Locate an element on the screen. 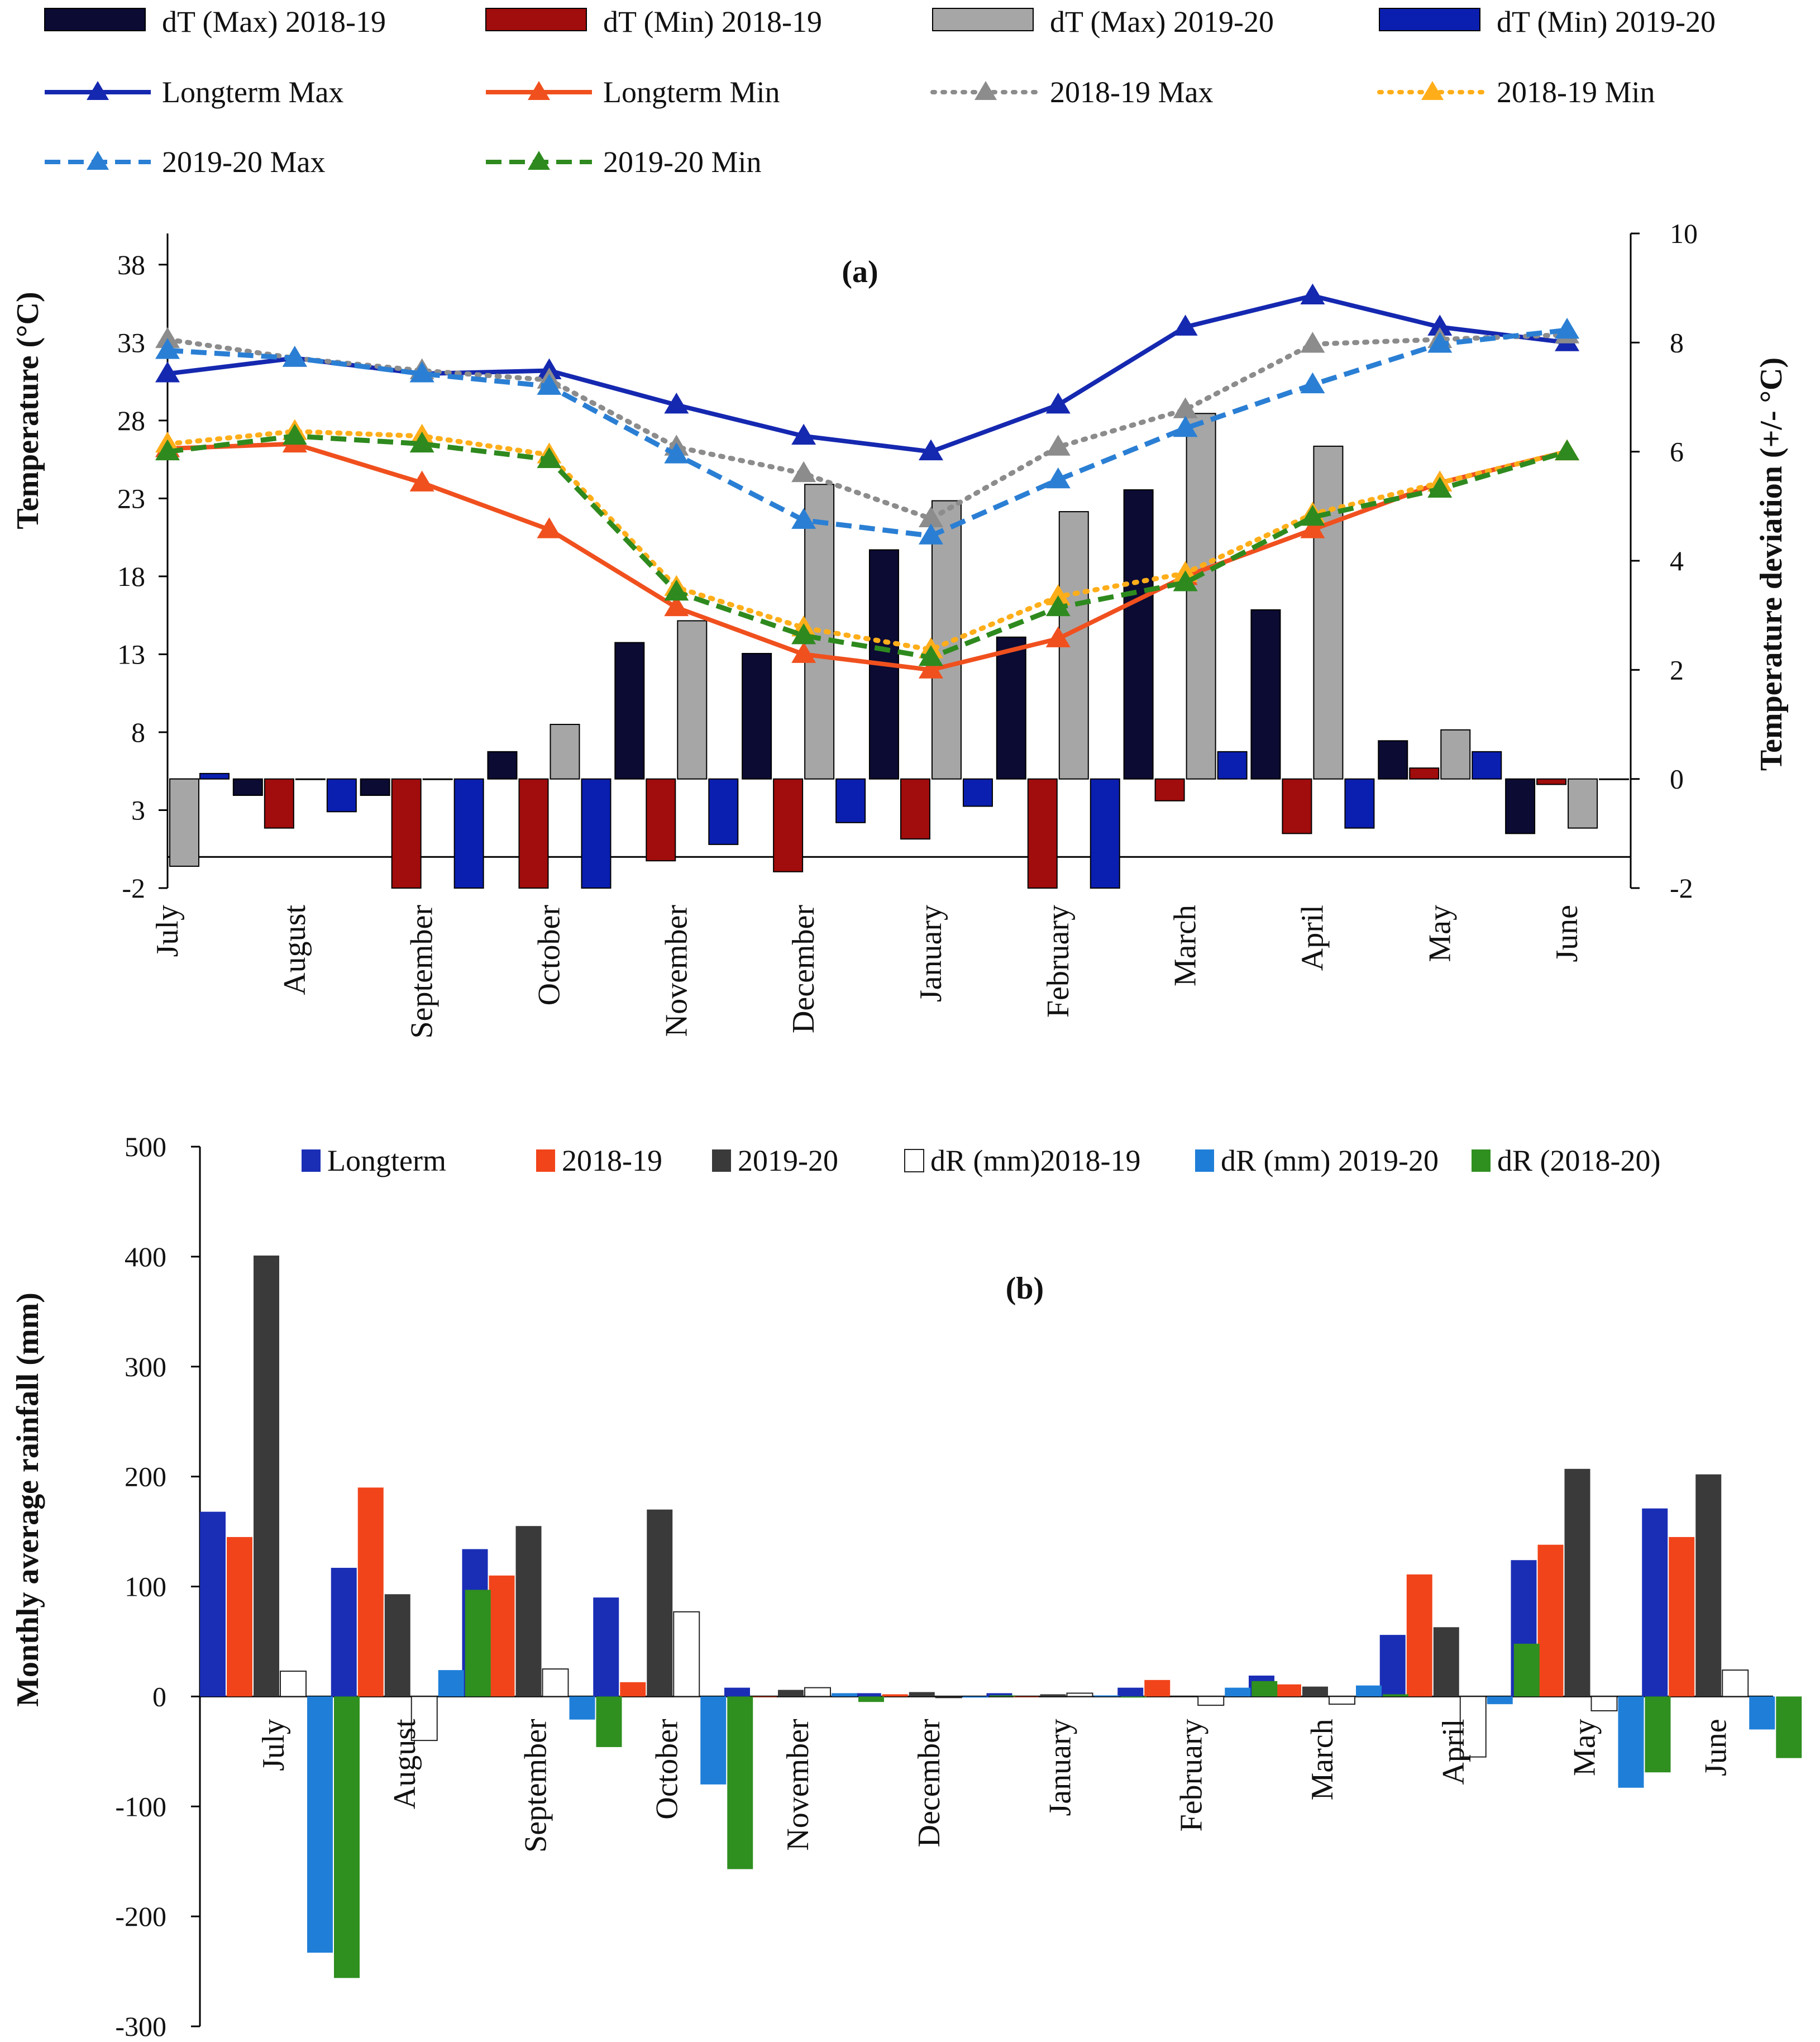 This screenshot has width=1820, height=2042. y-tick-label: 28 is located at coordinates (131, 420).